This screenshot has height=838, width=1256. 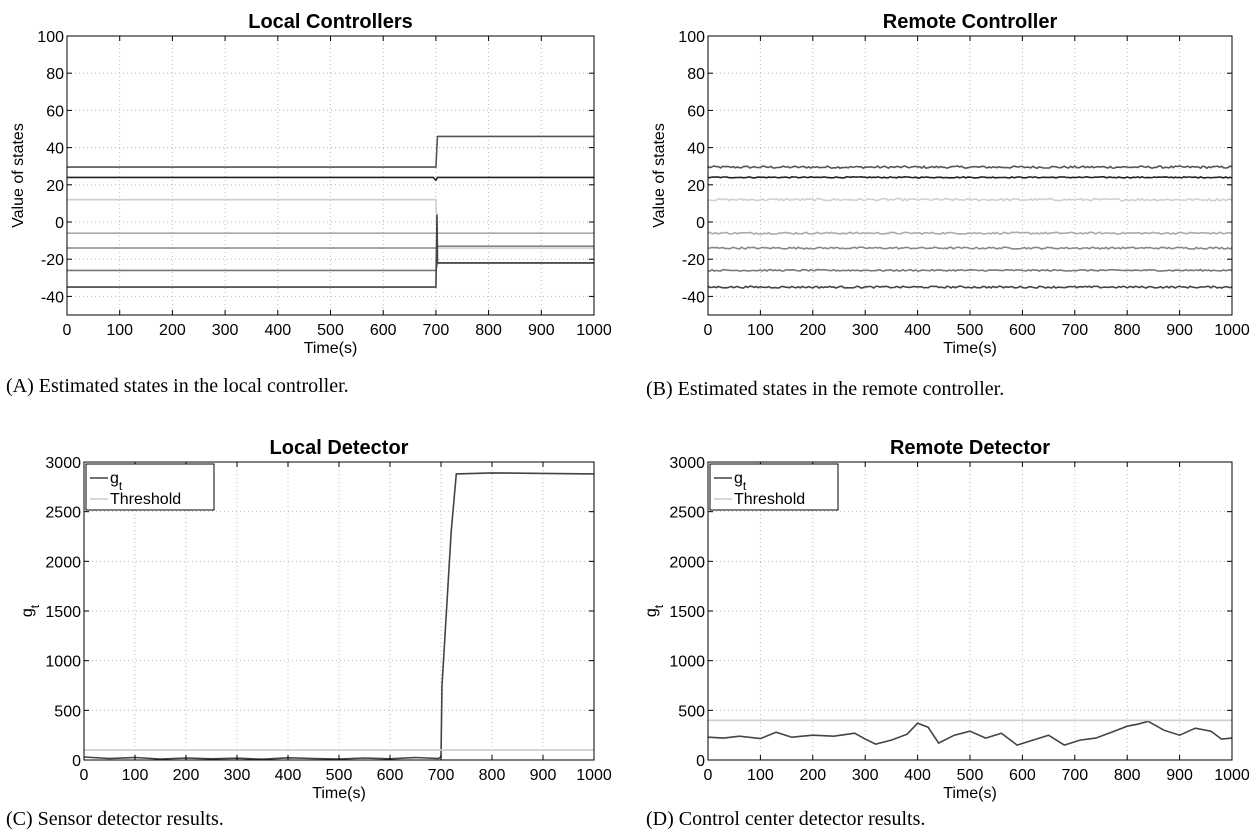 I want to click on y-axis-label: gt, so click(x=654, y=610).